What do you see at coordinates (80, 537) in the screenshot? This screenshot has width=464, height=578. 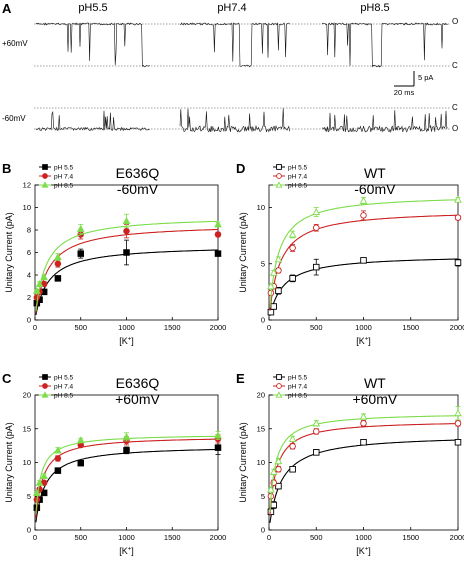 I see `x-tick-label: 500` at bounding box center [80, 537].